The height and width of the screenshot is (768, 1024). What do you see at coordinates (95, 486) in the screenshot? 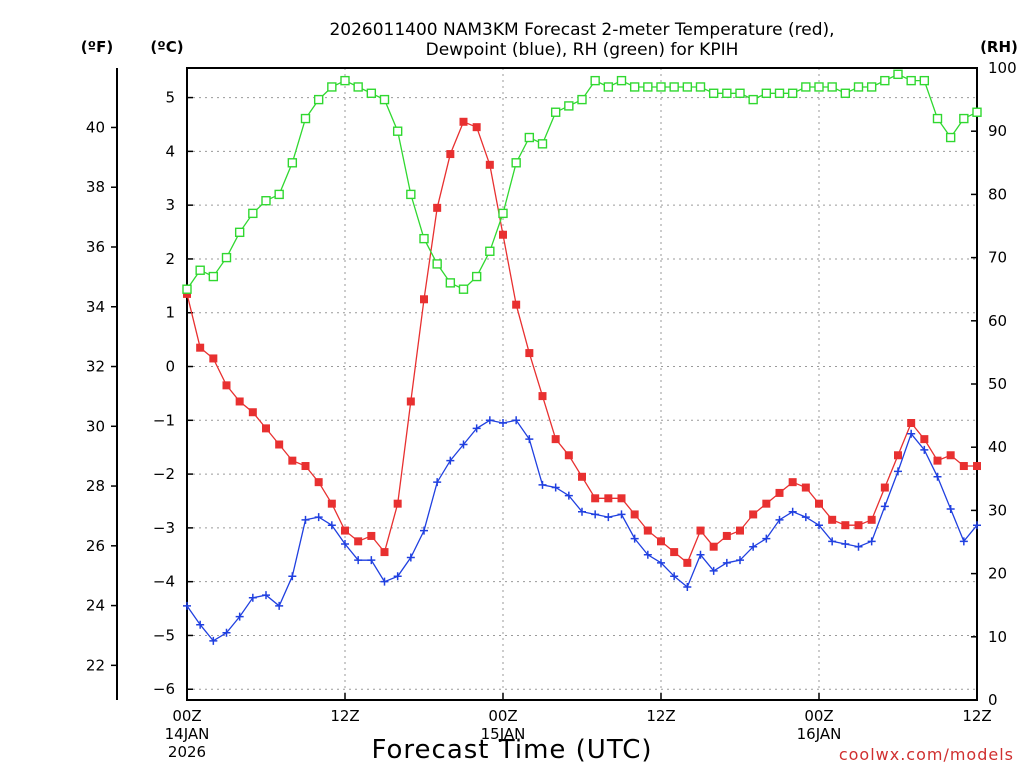
I see `fahrenheit-tick-label: 28` at bounding box center [95, 486].